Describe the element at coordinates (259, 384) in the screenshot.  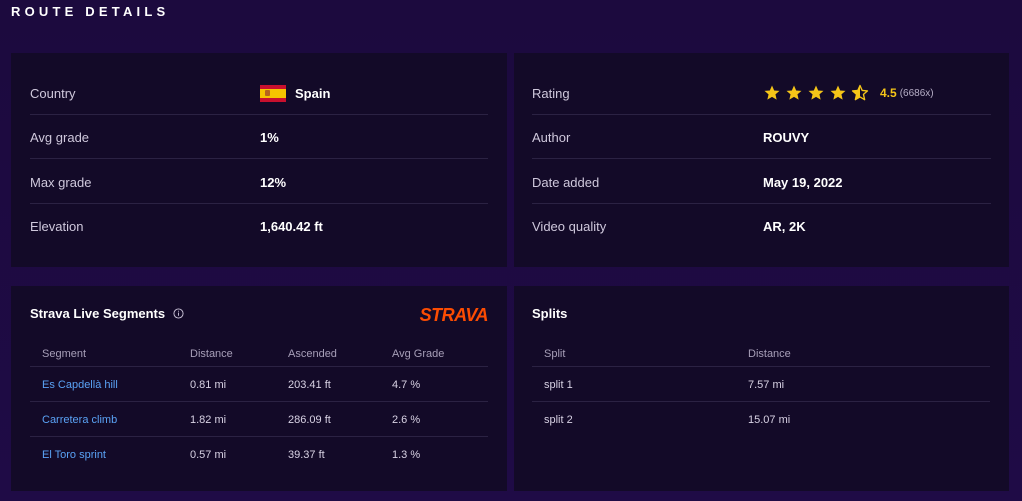
I see `table-row: Es Capdellà hill 0.81 mi 203.41 ft 4.7 %` at that location.